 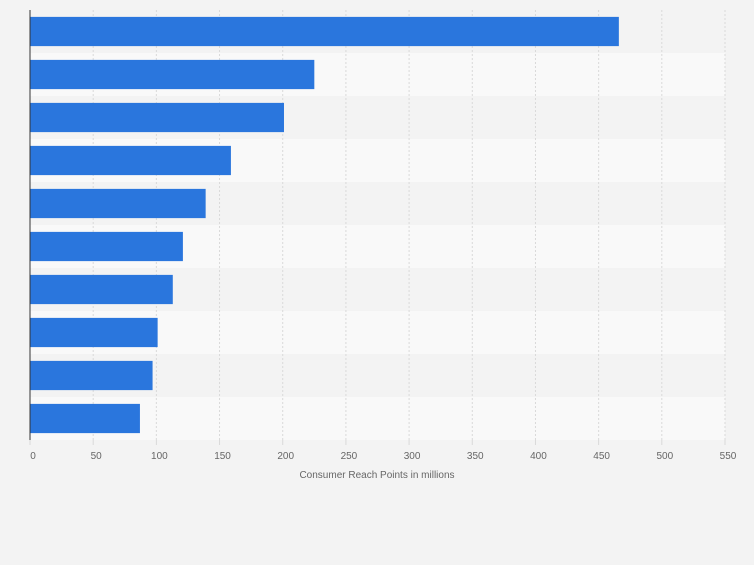 I want to click on x-tick-label: 250, so click(x=349, y=456).